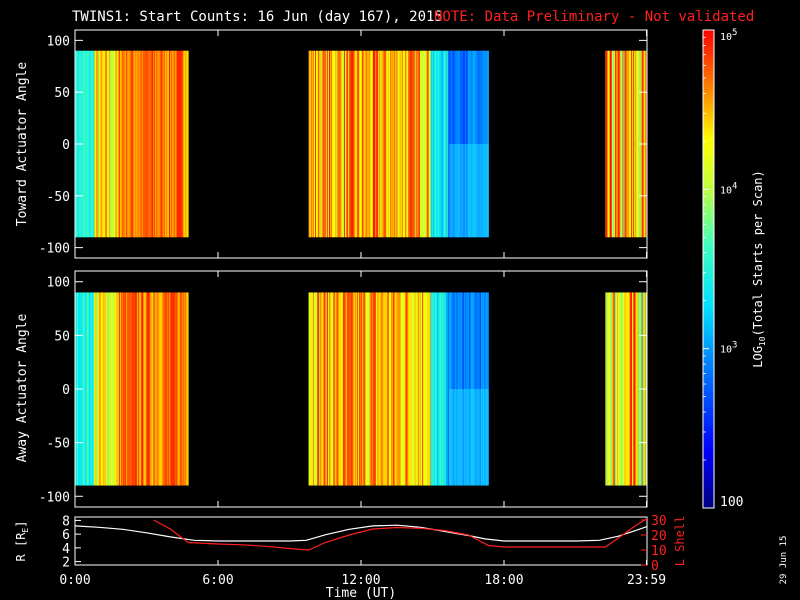 Image resolution: width=800 pixels, height=600 pixels. I want to click on y-tick-label: 0, so click(66, 390).